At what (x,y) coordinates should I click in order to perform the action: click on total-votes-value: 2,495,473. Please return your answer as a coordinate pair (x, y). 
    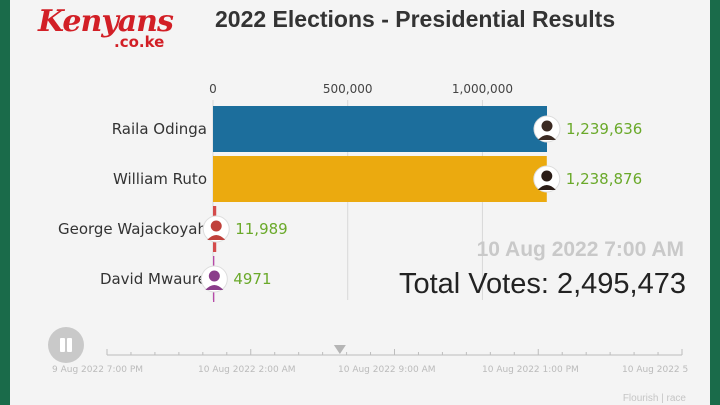
    Looking at the image, I should click on (621, 284).